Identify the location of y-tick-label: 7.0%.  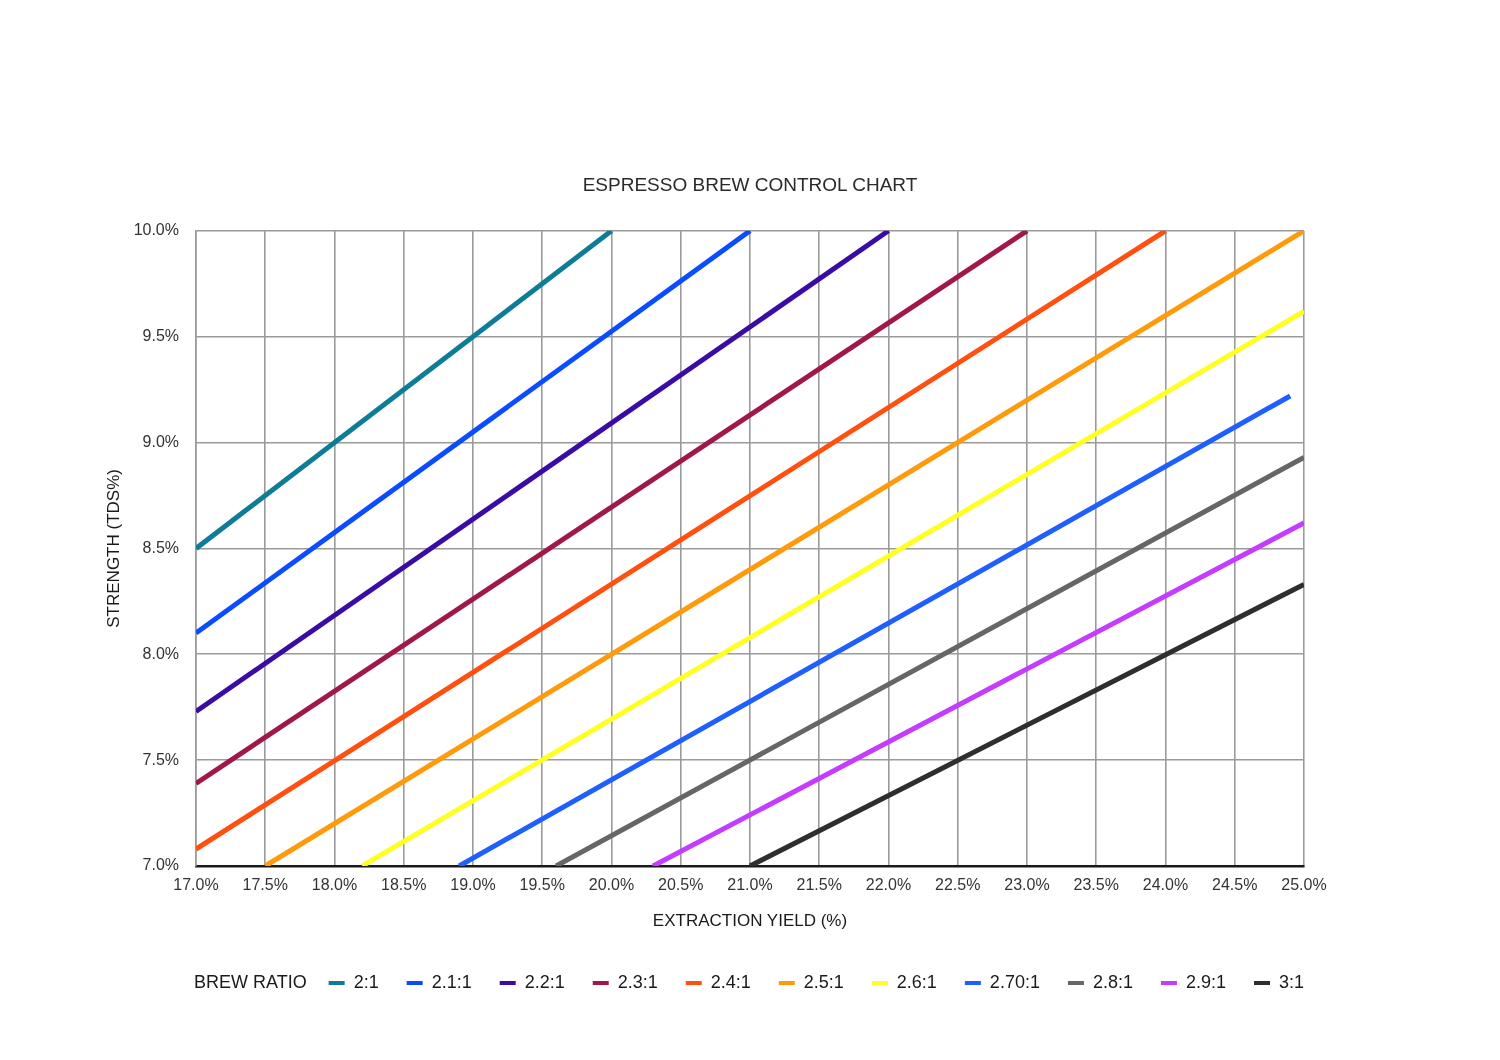
(160, 865).